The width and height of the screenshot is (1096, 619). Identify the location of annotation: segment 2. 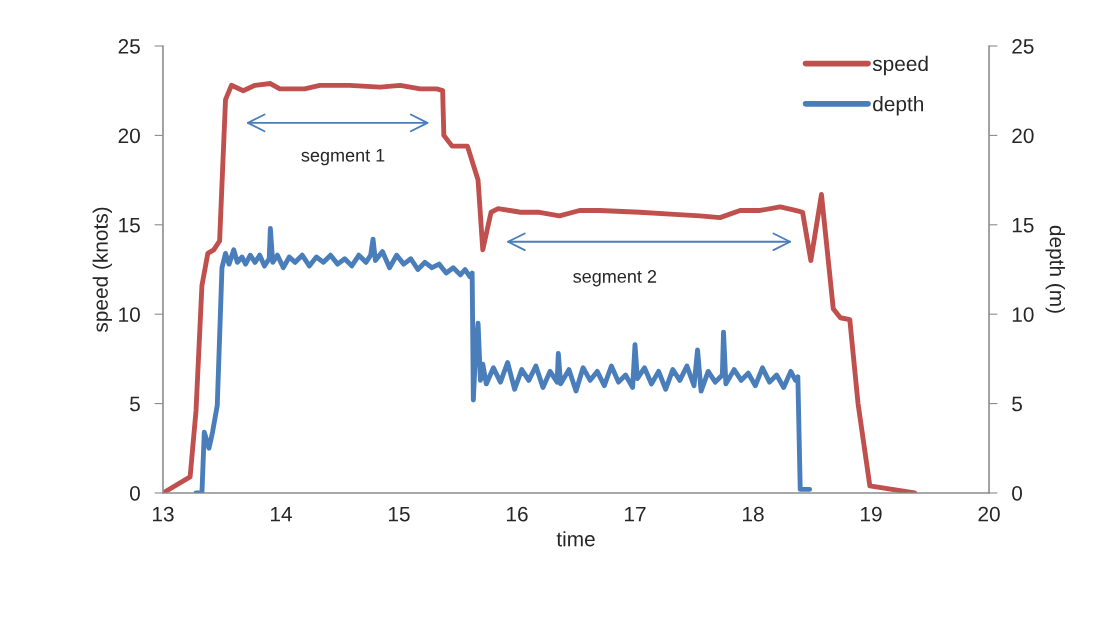
(615, 278).